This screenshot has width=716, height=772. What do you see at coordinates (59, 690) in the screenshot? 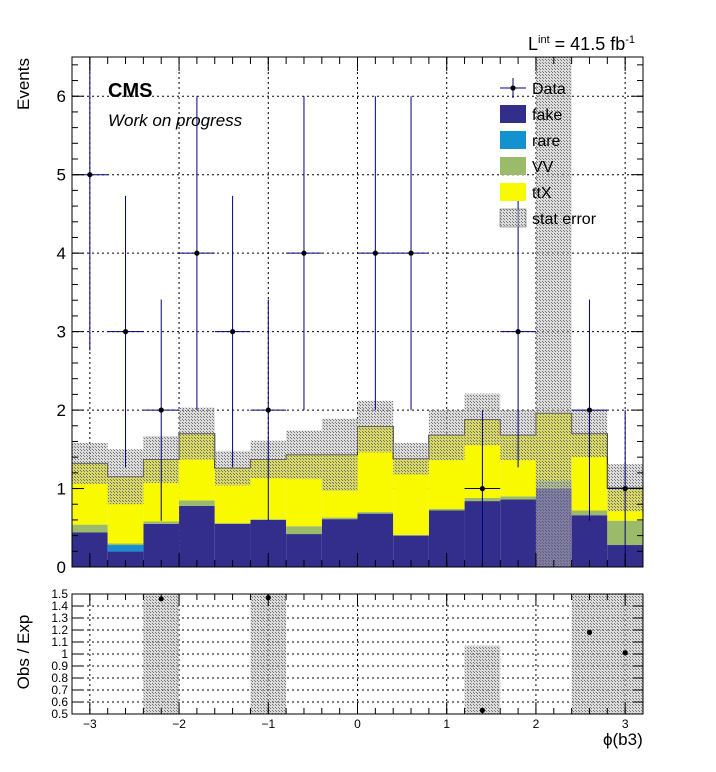
I see `ratio-y-tick-label: 0.7` at bounding box center [59, 690].